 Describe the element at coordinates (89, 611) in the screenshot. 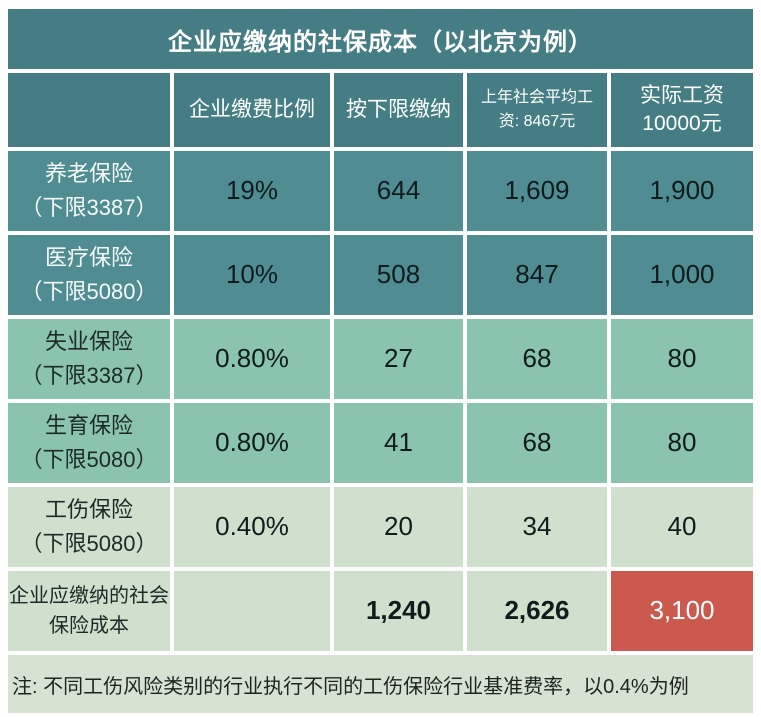

I see `total-row-label: 企业应缴纳的社会 保险成本` at that location.